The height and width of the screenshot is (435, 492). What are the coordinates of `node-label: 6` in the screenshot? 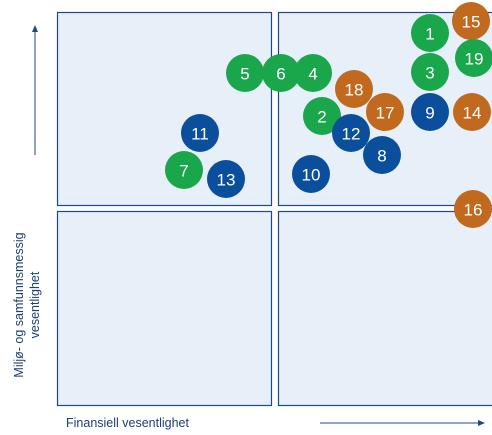 It's located at (280, 74).